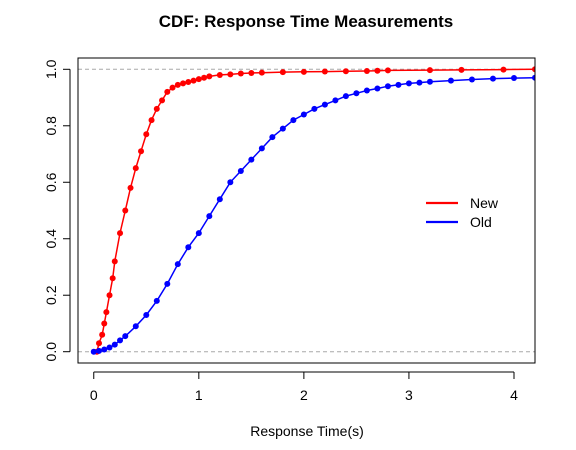 This screenshot has height=450, width=576. I want to click on y-axis: 0.0 0.2 0.4 0.6 0.8 1.0, so click(57, 210).